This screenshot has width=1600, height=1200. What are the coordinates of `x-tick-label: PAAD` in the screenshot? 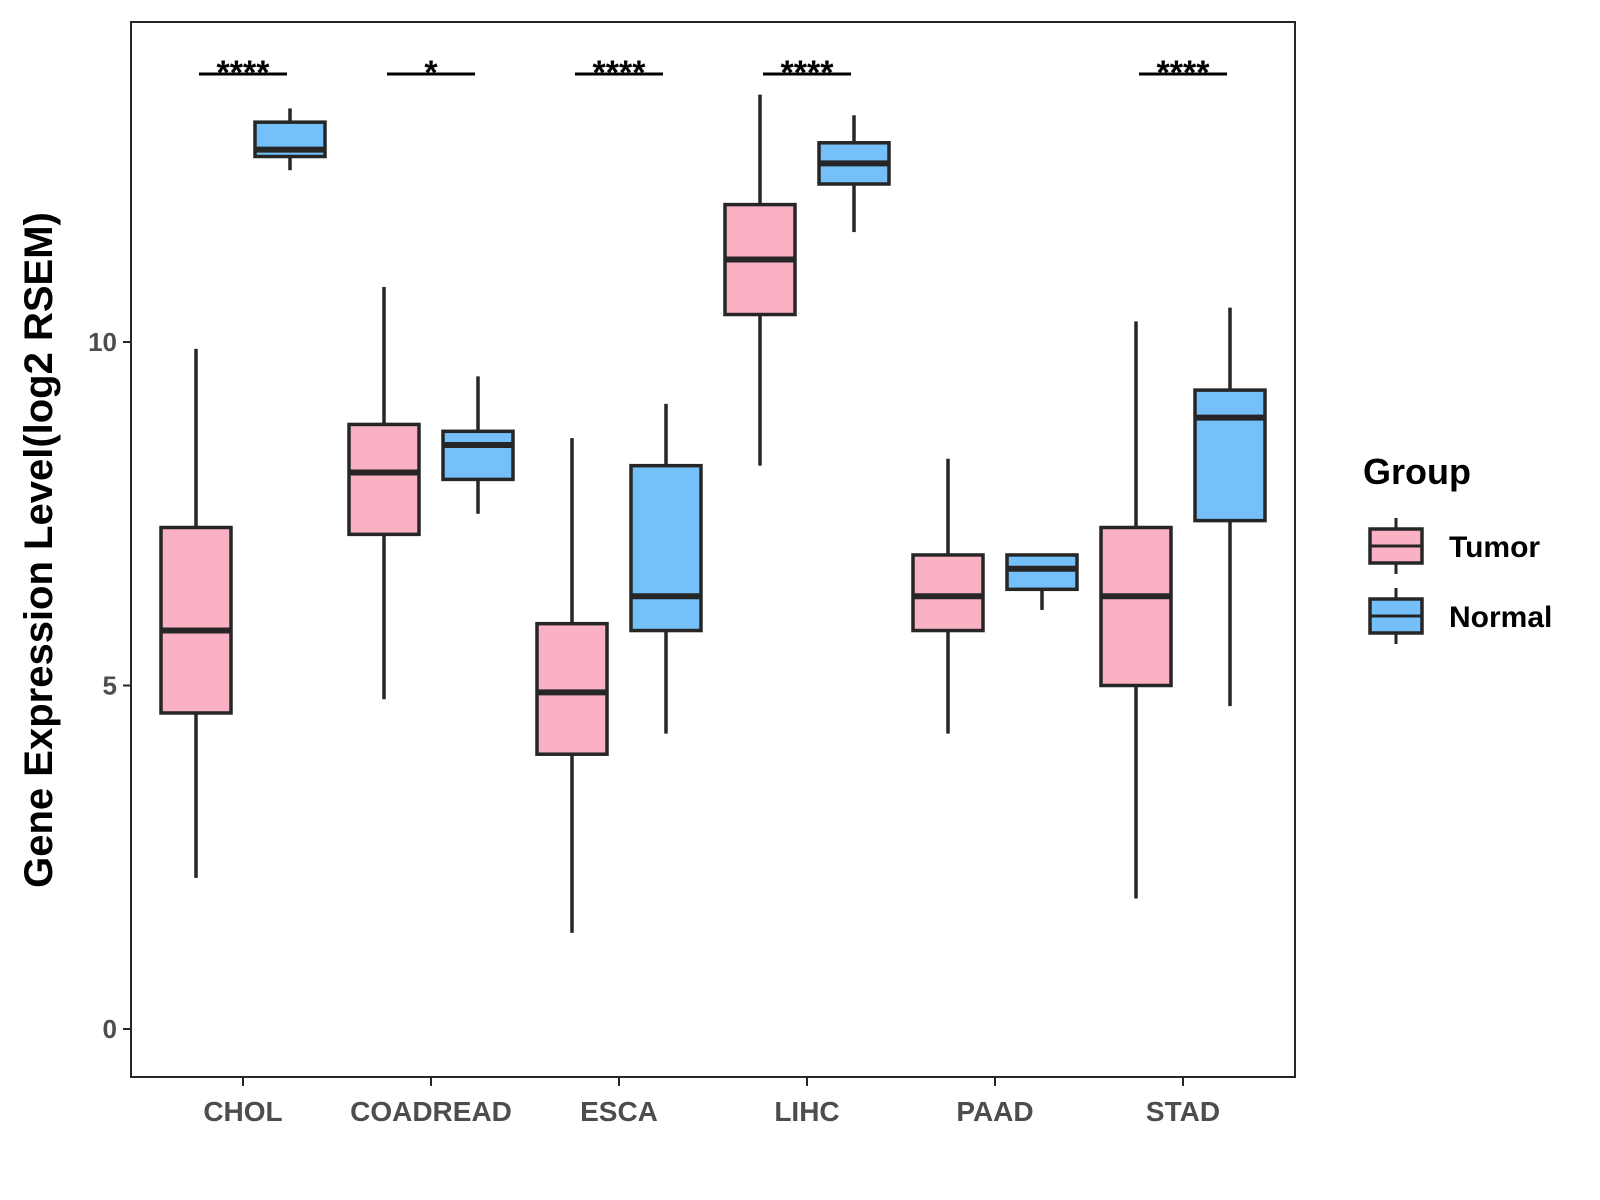 It's located at (994, 1111).